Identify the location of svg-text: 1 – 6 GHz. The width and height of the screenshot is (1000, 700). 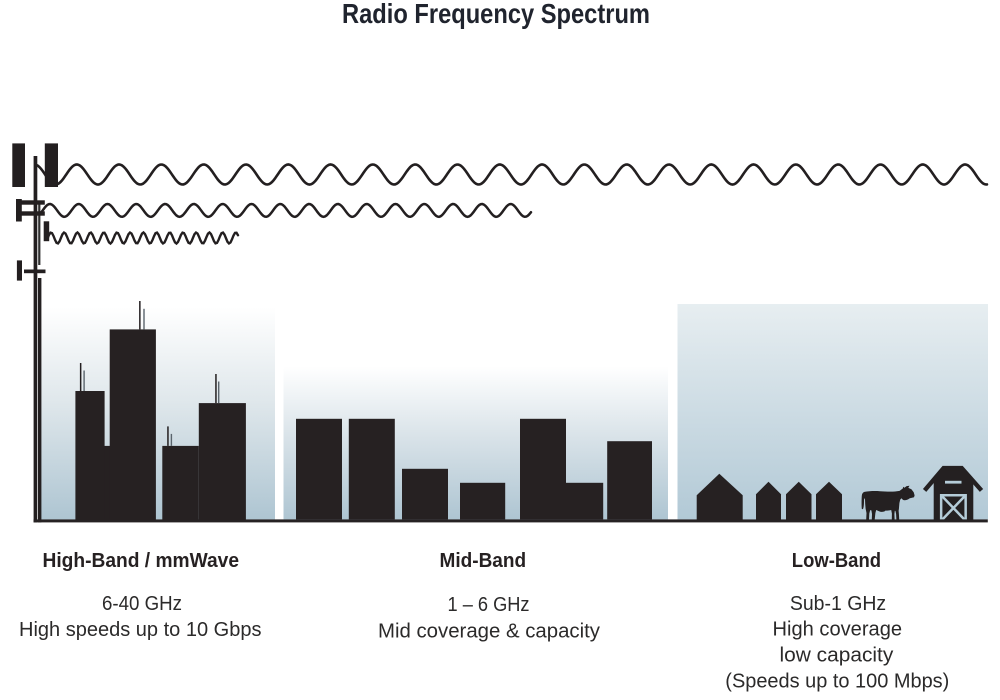
(489, 604).